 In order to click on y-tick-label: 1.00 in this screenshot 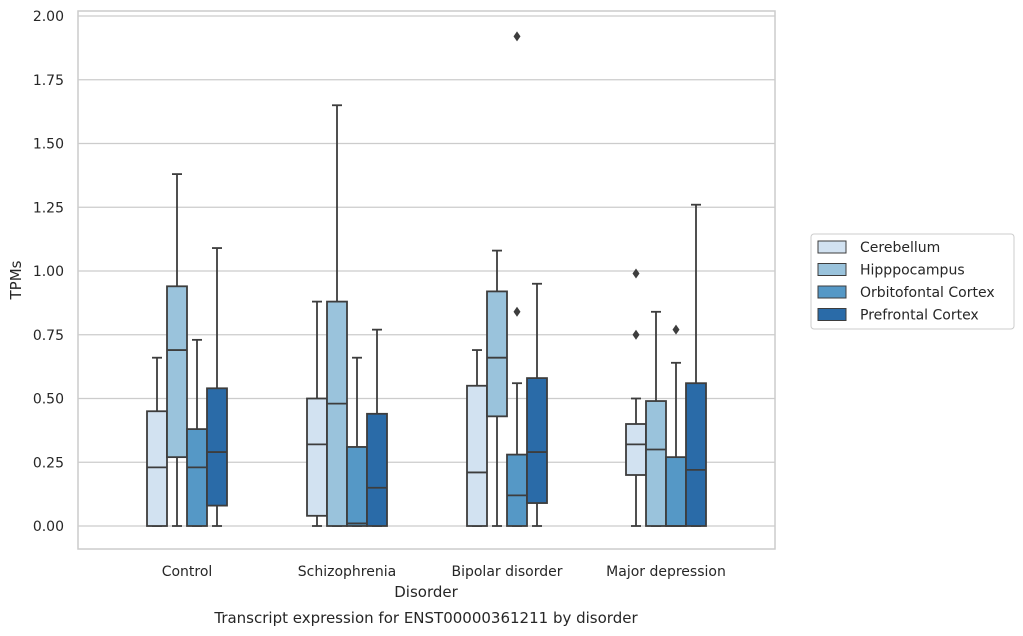, I will do `click(48, 272)`.